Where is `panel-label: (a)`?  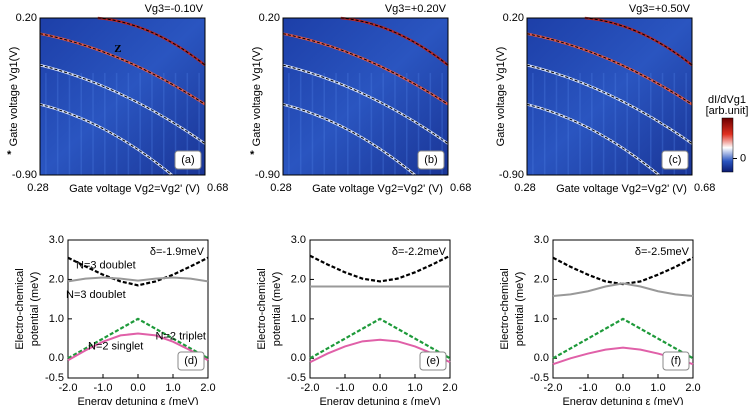 panel-label: (a) is located at coordinates (187, 160).